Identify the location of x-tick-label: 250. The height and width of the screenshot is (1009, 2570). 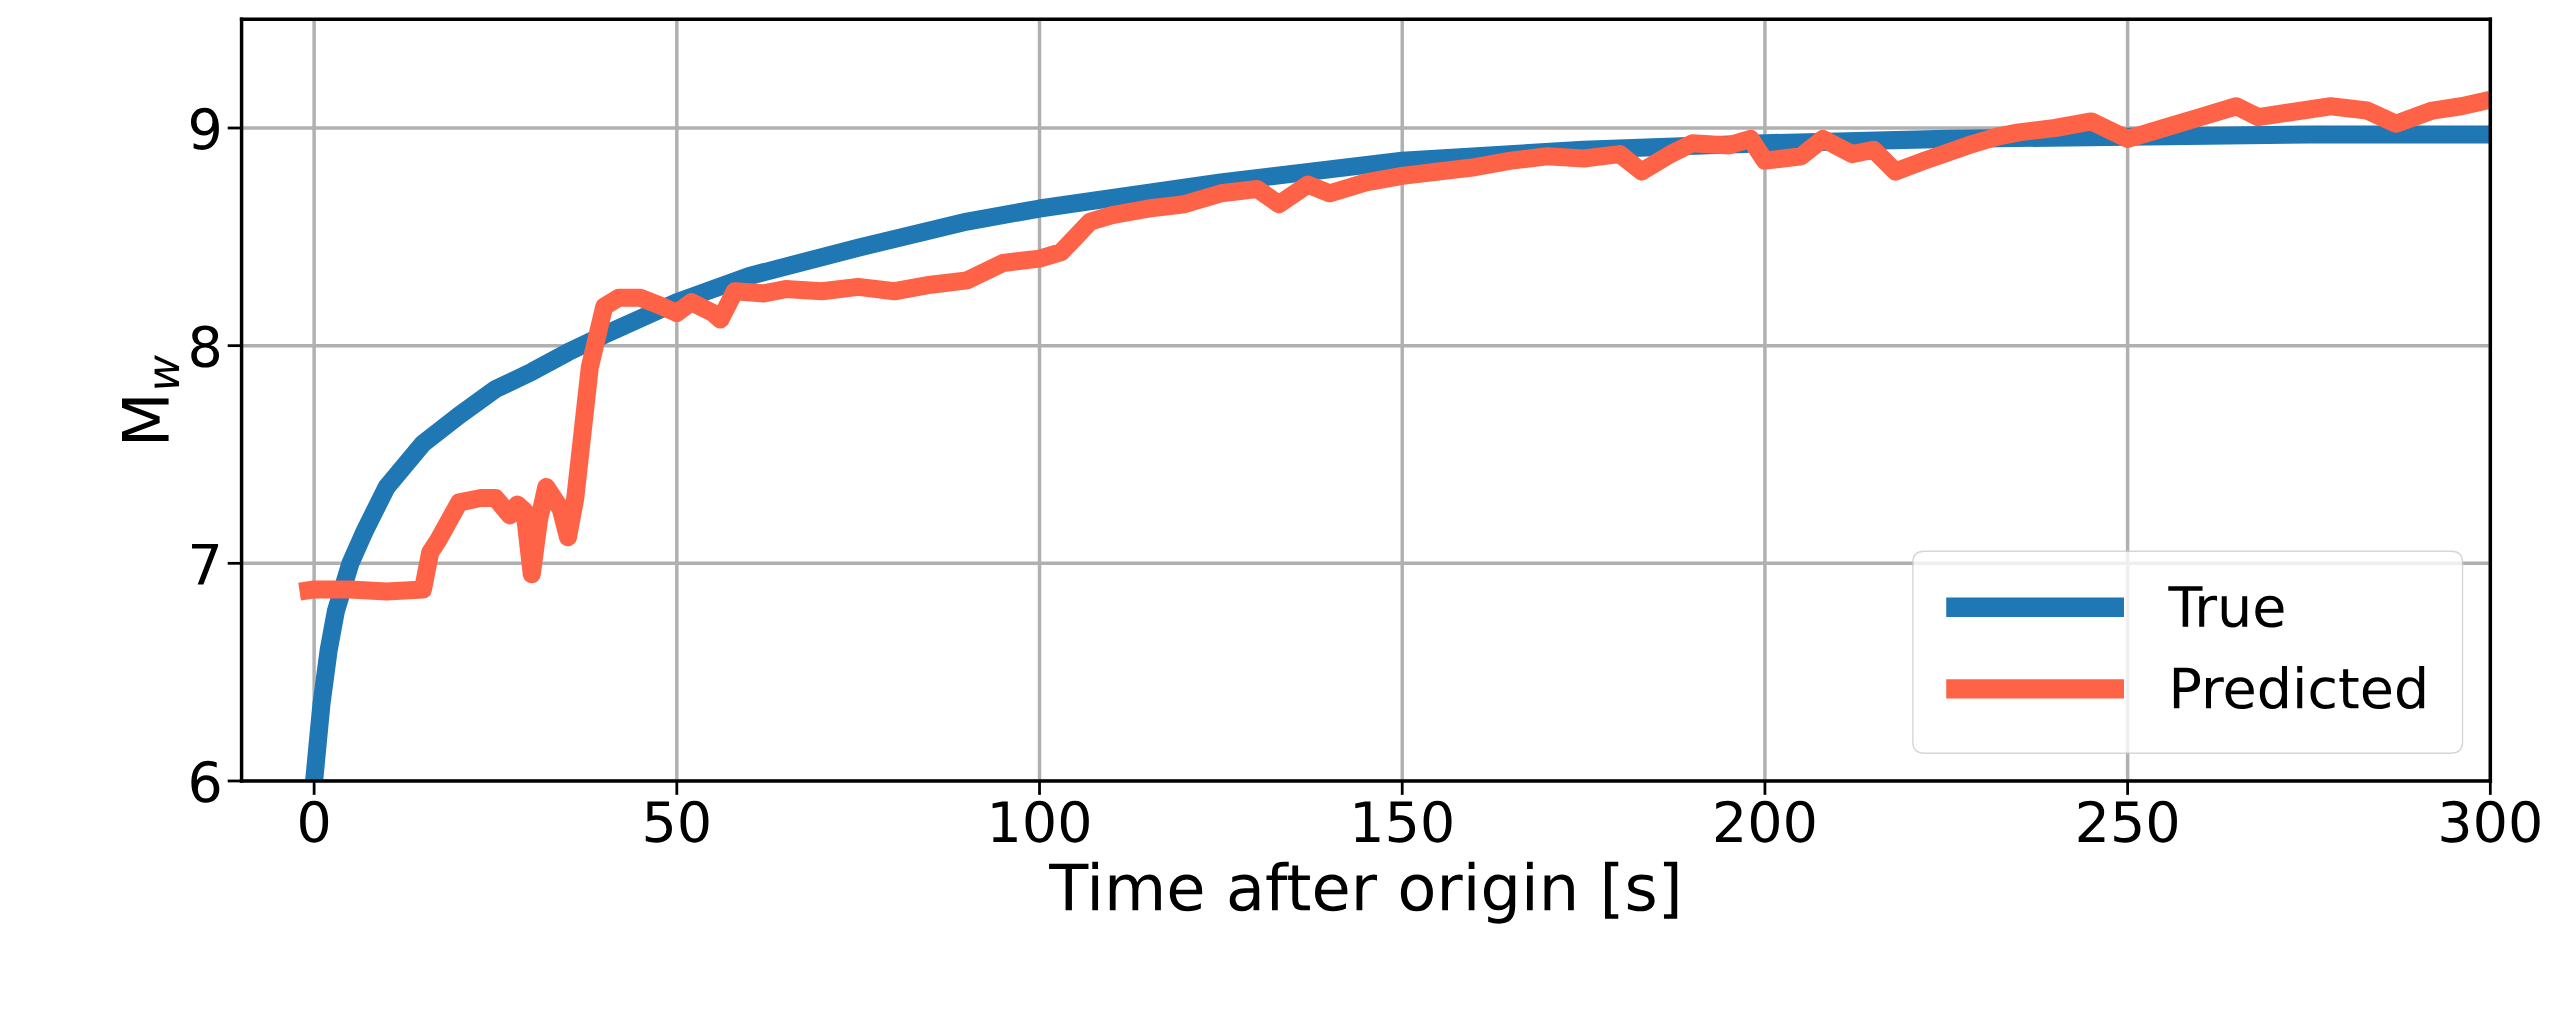
(2127, 821).